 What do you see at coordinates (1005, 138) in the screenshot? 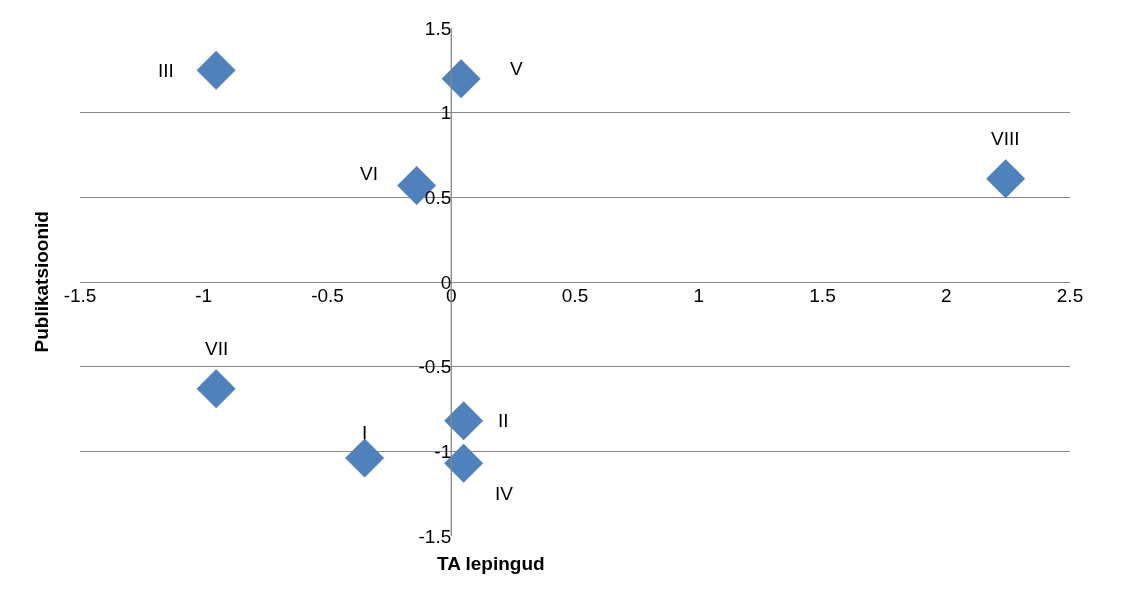
I see `annotation: VIII` at bounding box center [1005, 138].